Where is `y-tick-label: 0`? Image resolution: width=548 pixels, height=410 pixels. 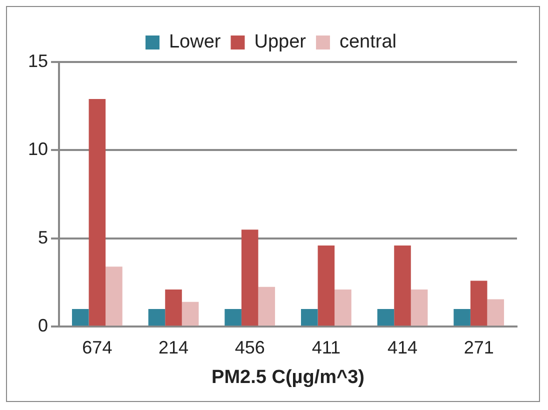
y-tick-label: 0 is located at coordinates (43, 326).